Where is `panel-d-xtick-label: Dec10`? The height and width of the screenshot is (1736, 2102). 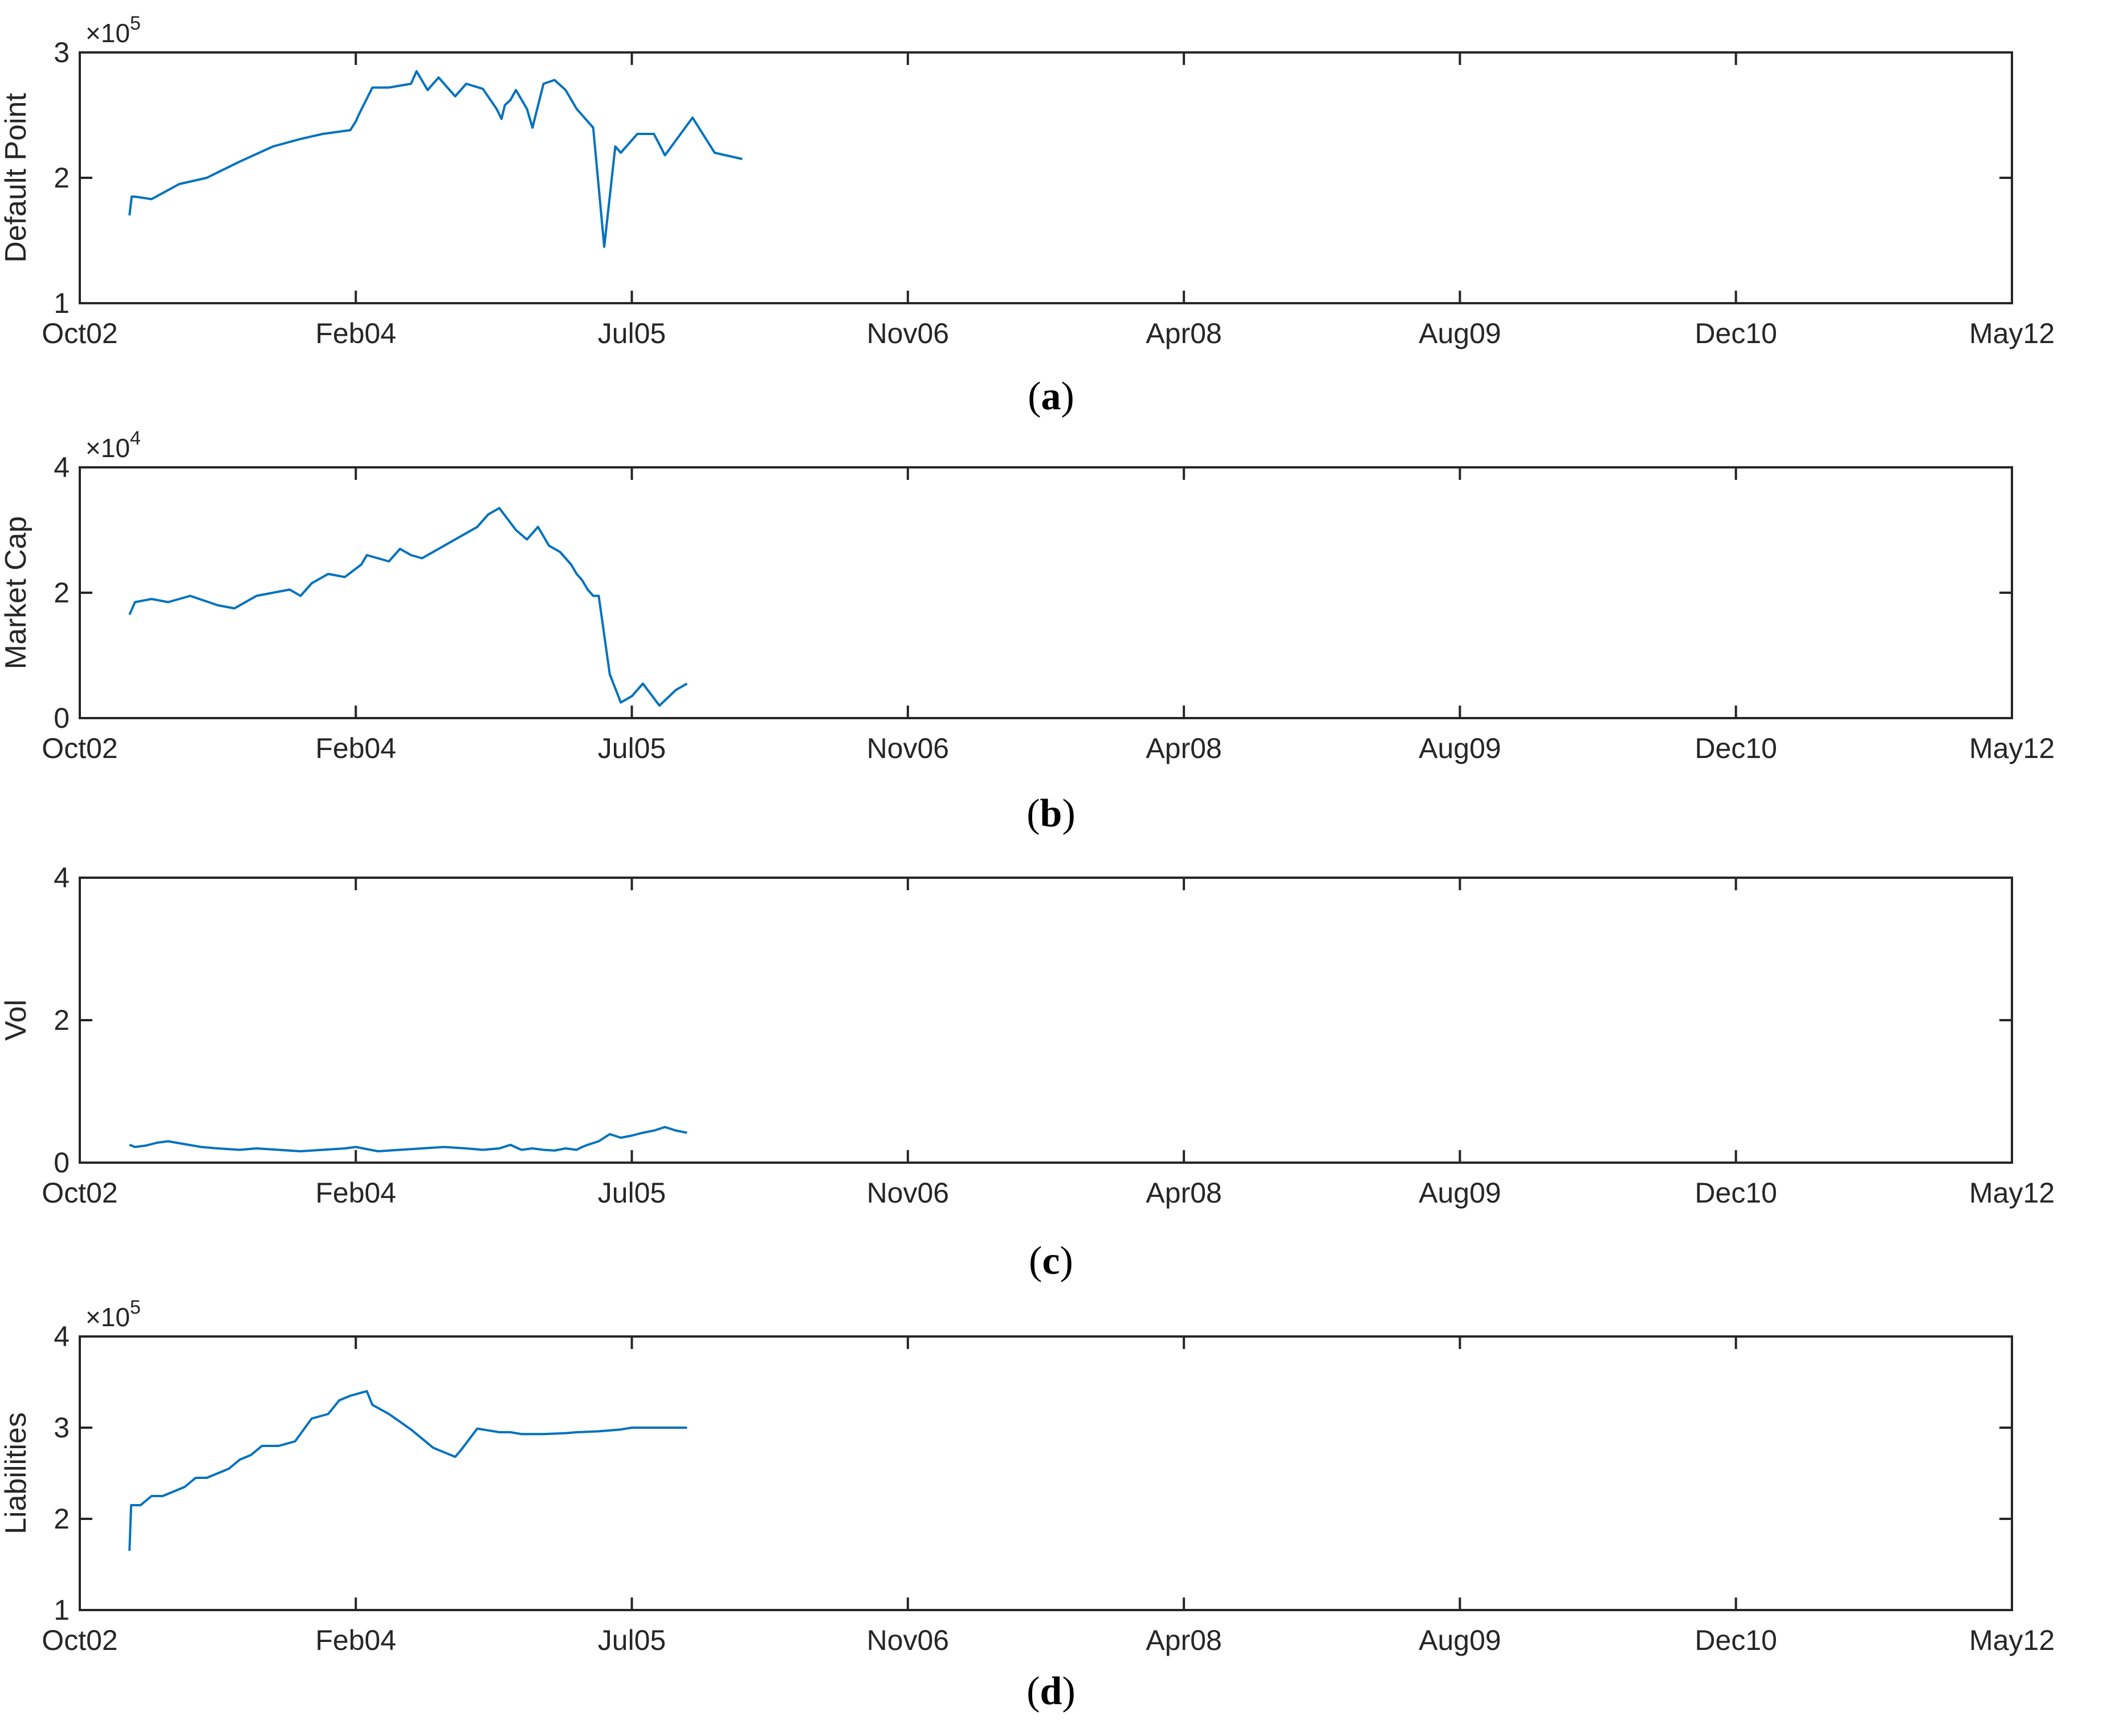
panel-d-xtick-label: Dec10 is located at coordinates (1735, 1640).